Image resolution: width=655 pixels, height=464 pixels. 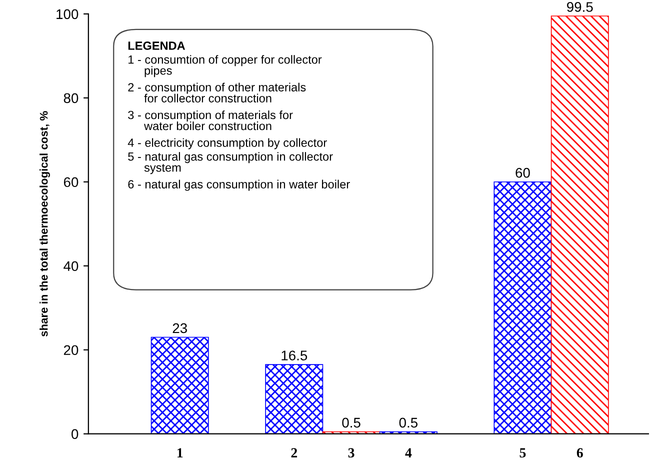 I want to click on x-tick-label: 2, so click(x=294, y=453).